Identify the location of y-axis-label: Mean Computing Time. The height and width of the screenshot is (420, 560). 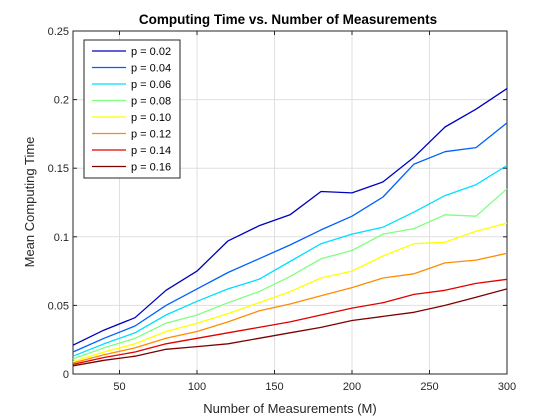
(29, 202).